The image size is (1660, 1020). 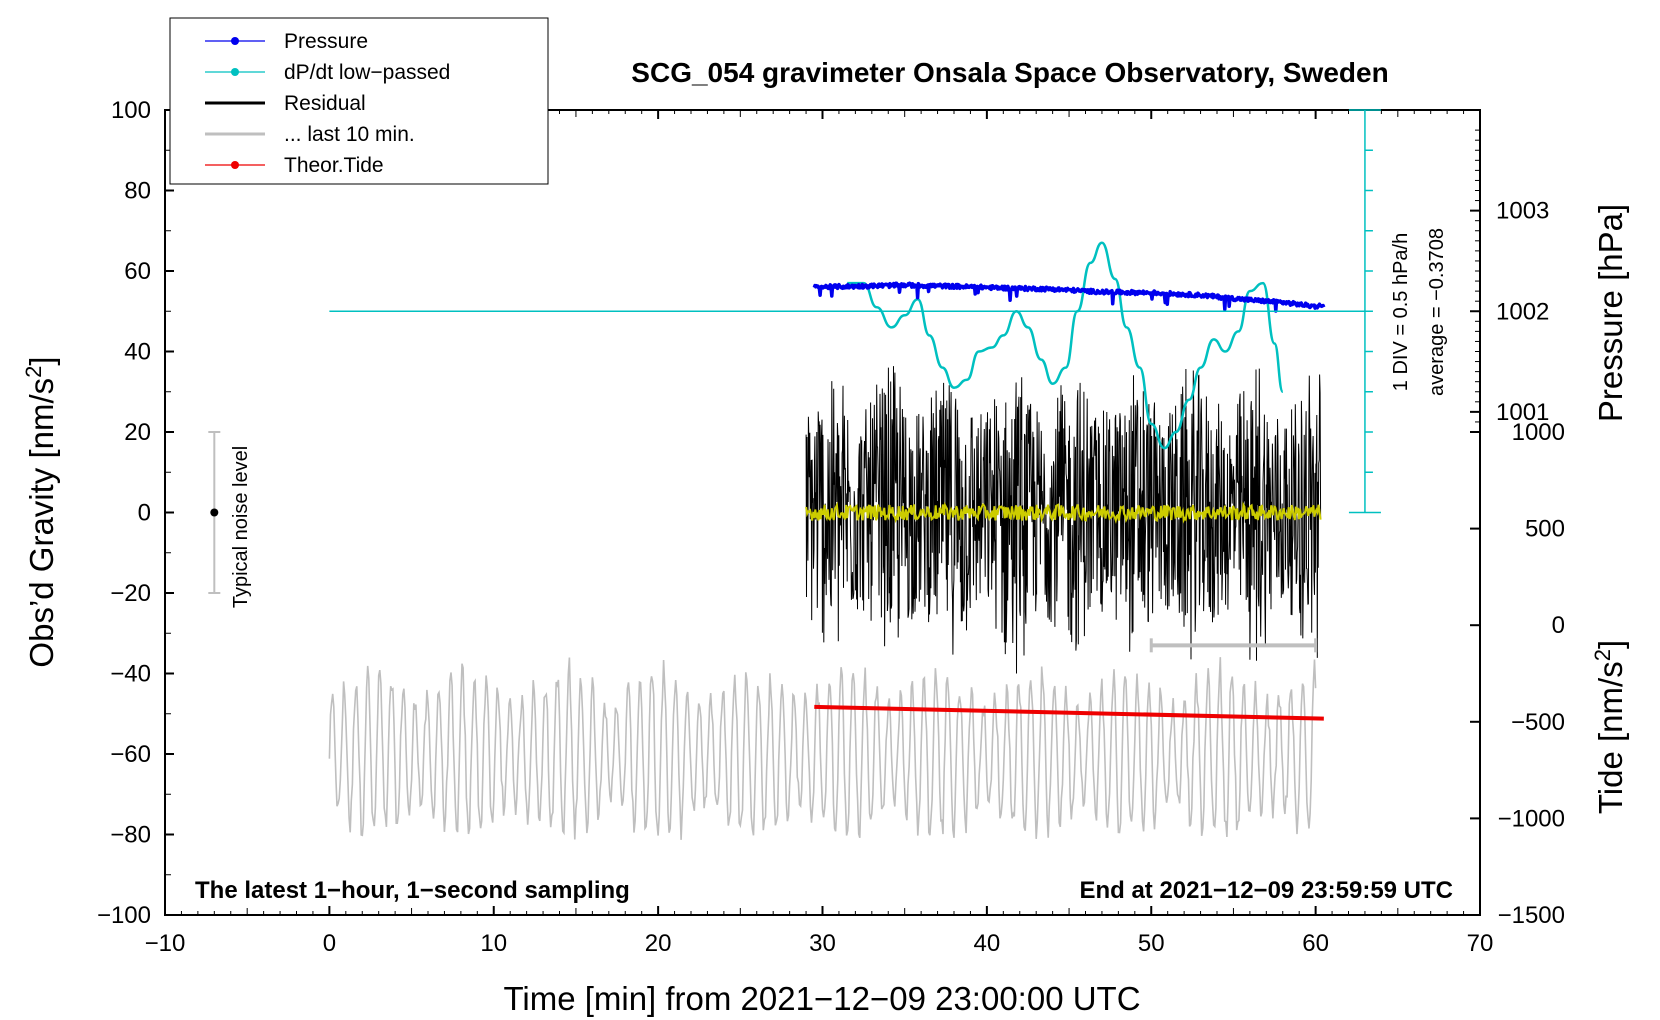 I want to click on y-axis-title: Obs’d Gravity [nm/s2], so click(x=40, y=511).